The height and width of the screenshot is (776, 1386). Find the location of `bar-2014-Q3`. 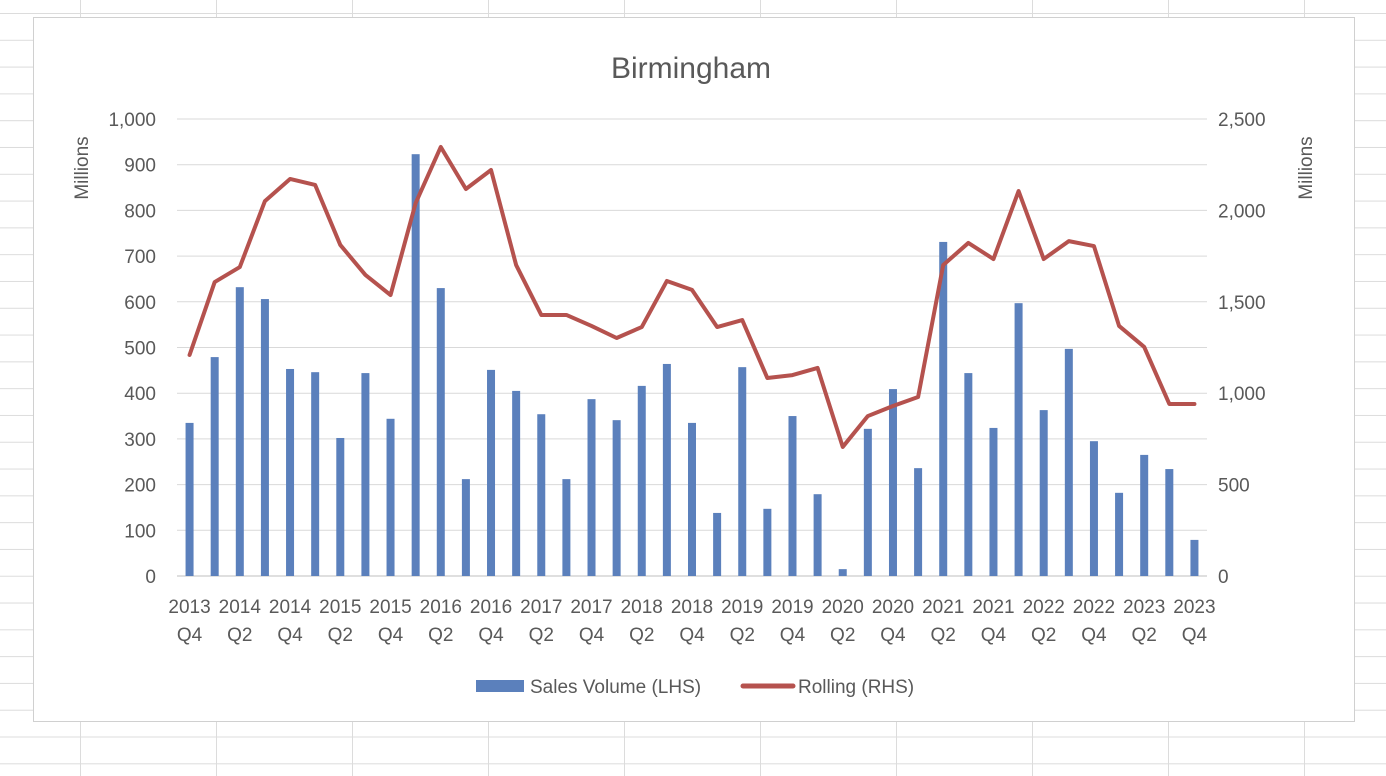

bar-2014-Q3 is located at coordinates (264, 437).